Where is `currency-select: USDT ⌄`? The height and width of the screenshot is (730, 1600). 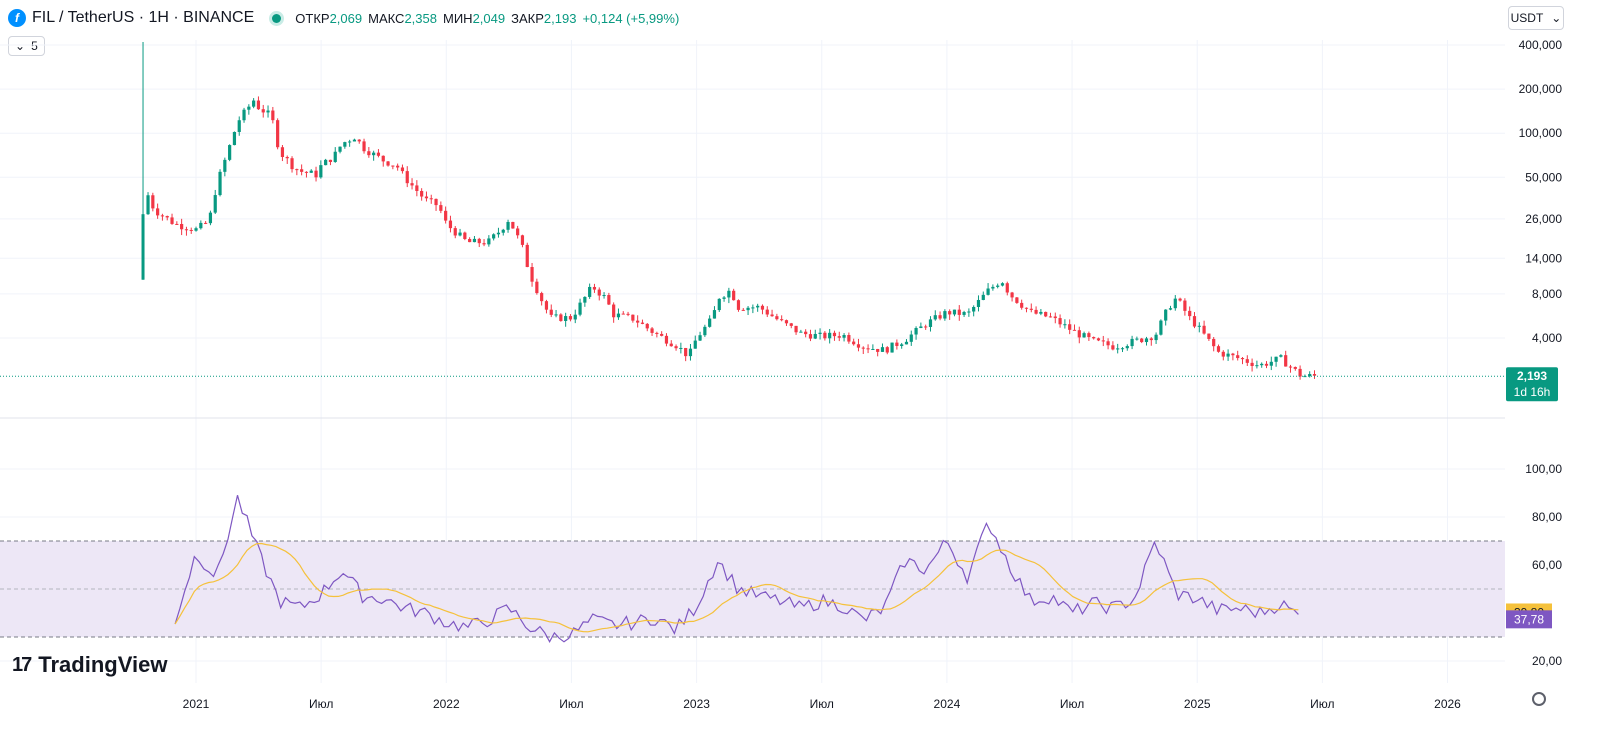 currency-select: USDT ⌄ is located at coordinates (1536, 18).